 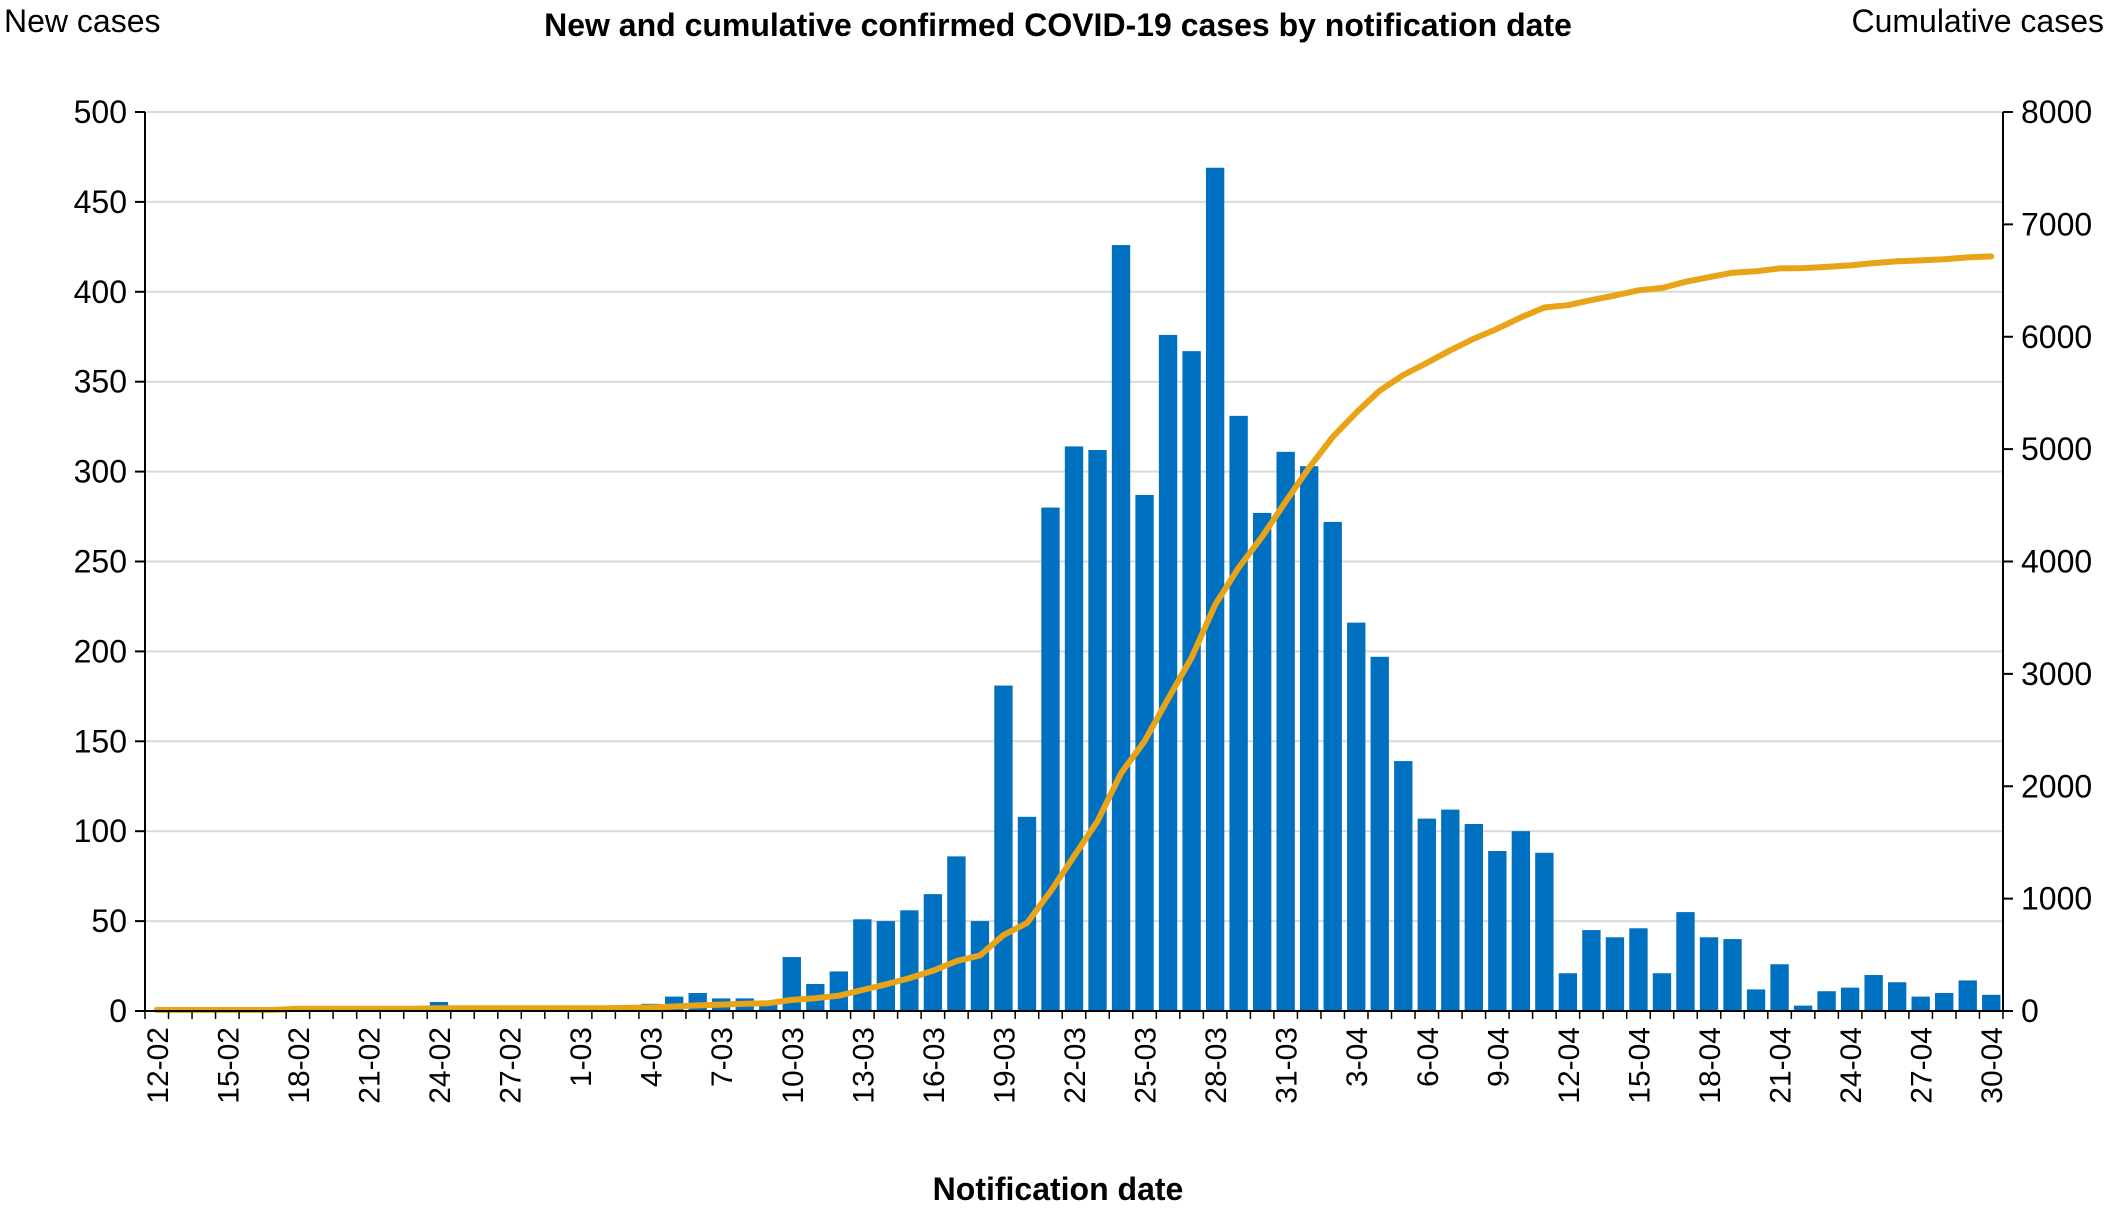 What do you see at coordinates (2056, 674) in the screenshot?
I see `right-tick-label: 3000` at bounding box center [2056, 674].